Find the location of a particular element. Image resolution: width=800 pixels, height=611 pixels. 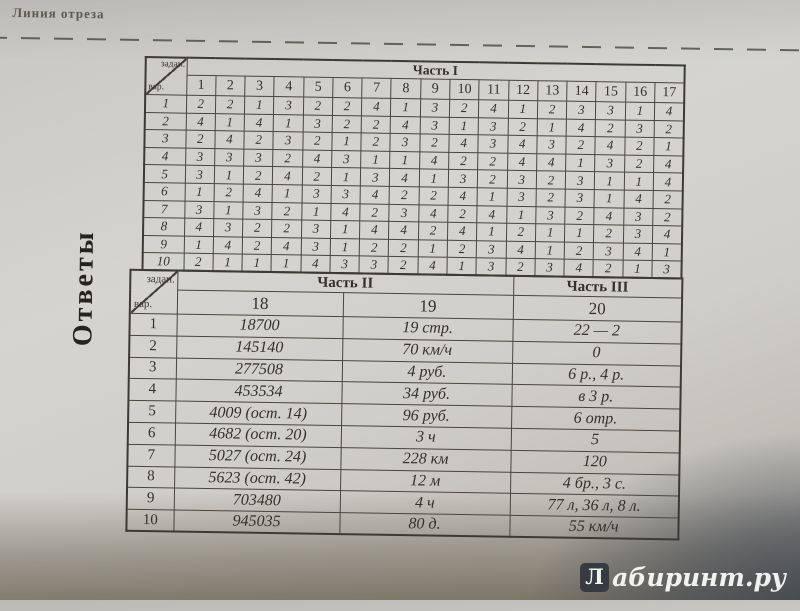

question-number: 8 is located at coordinates (406, 88).